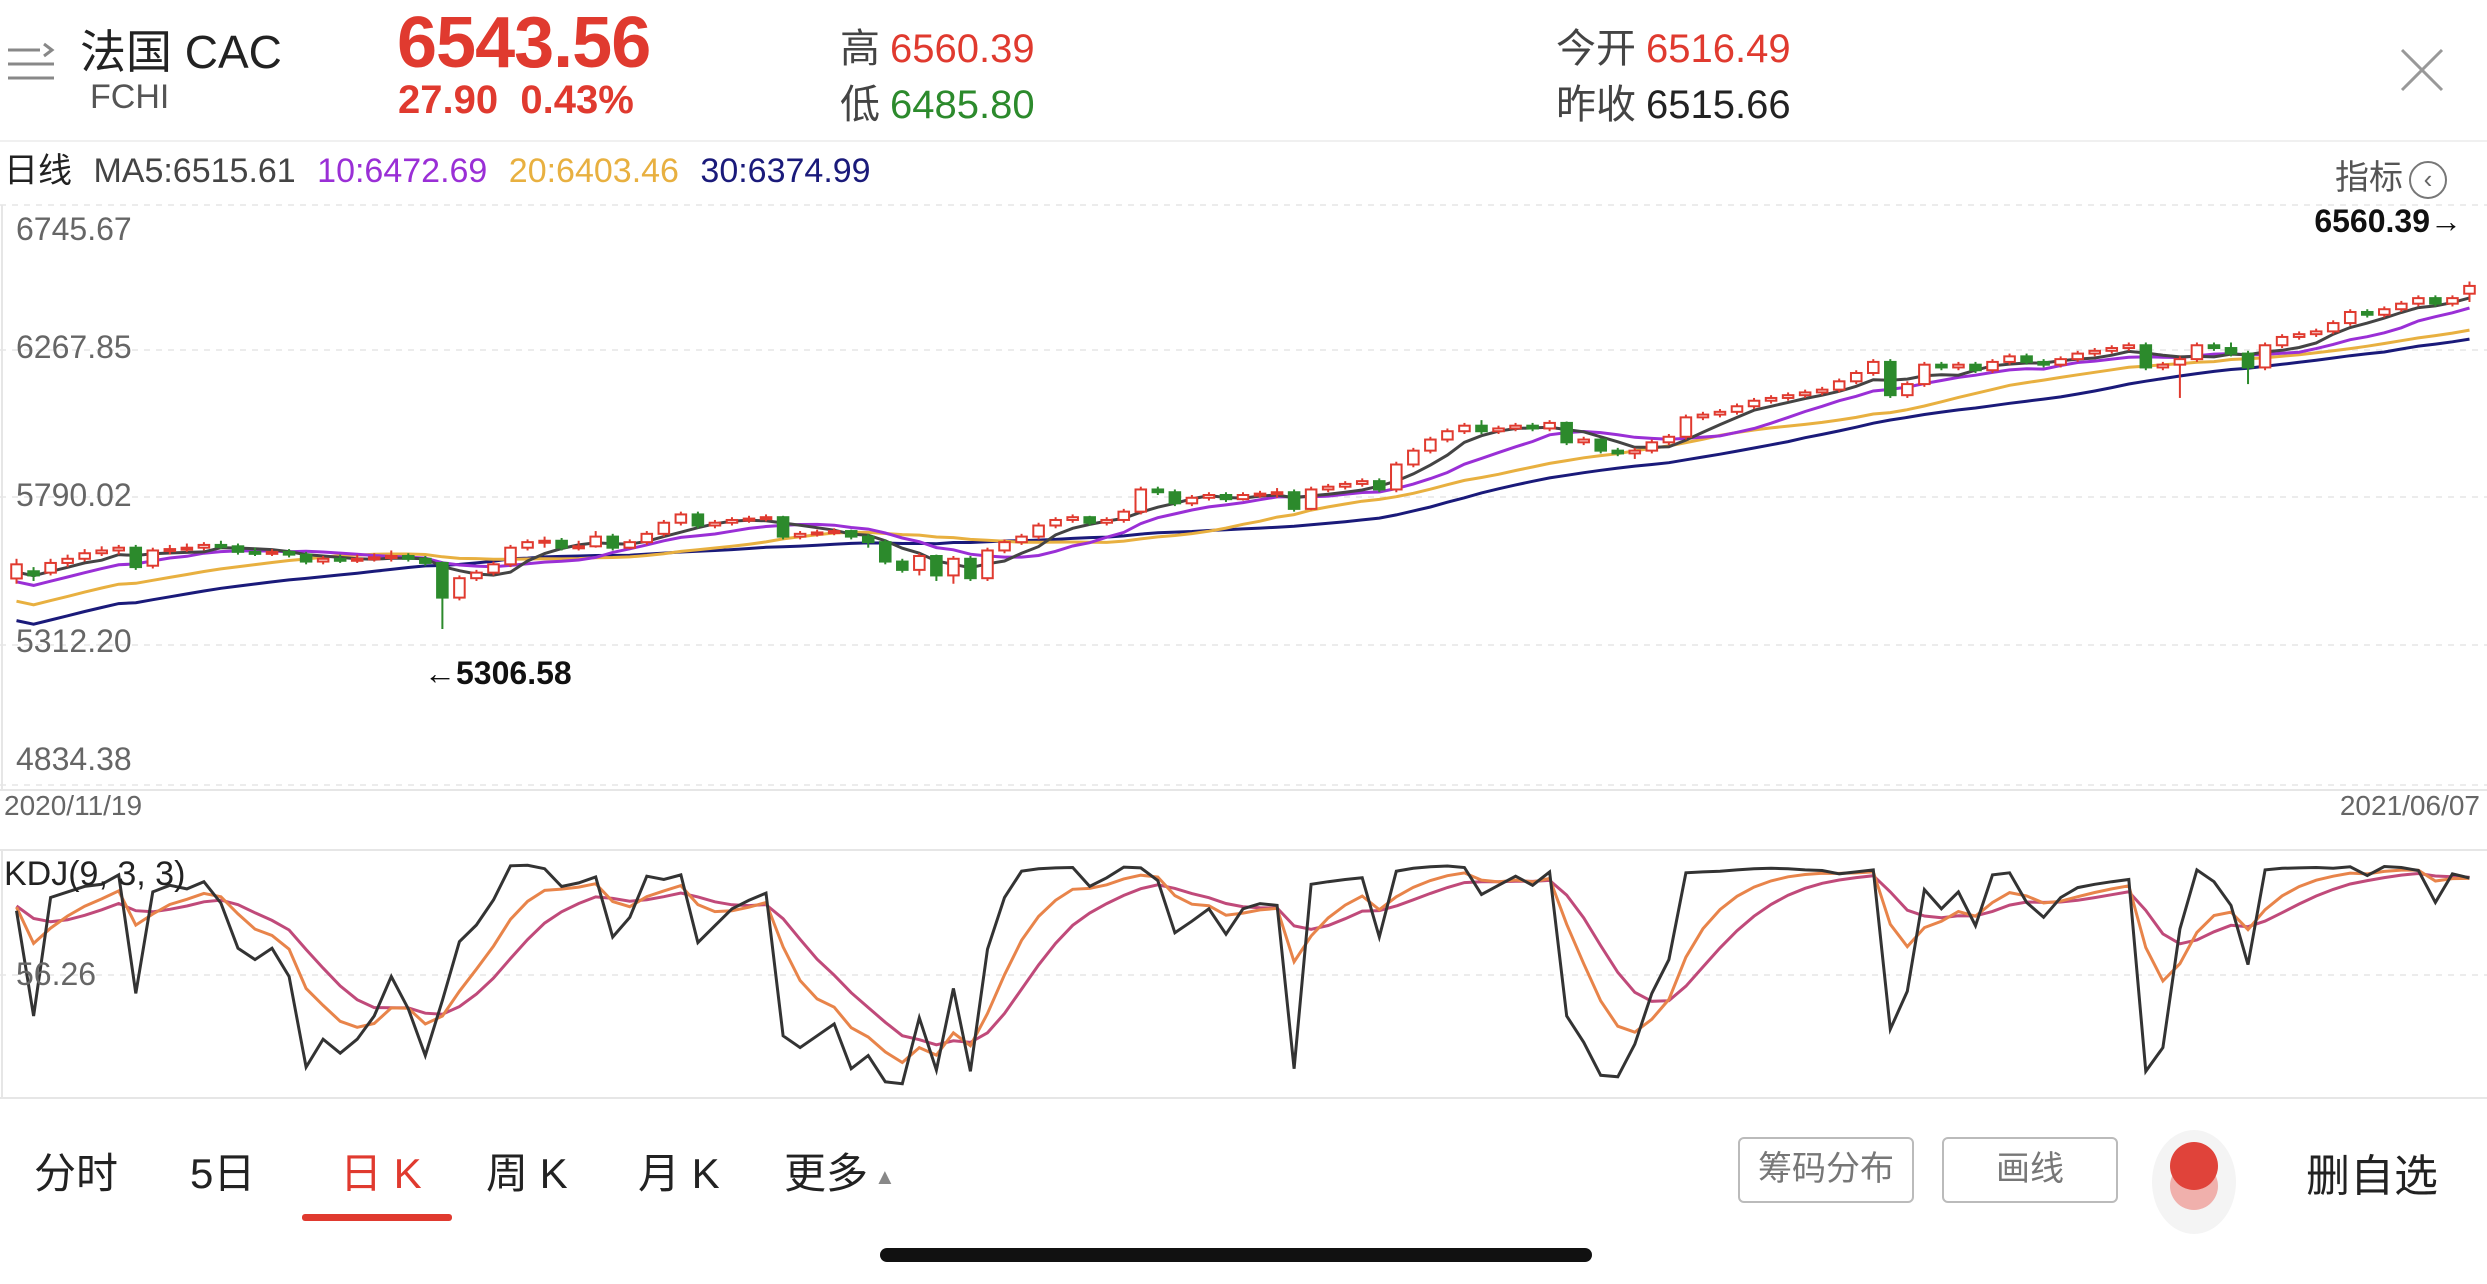 Image resolution: width=2487 pixels, height=1284 pixels. Describe the element at coordinates (679, 1170) in the screenshot. I see `tab-monthly-k: 月 K` at that location.